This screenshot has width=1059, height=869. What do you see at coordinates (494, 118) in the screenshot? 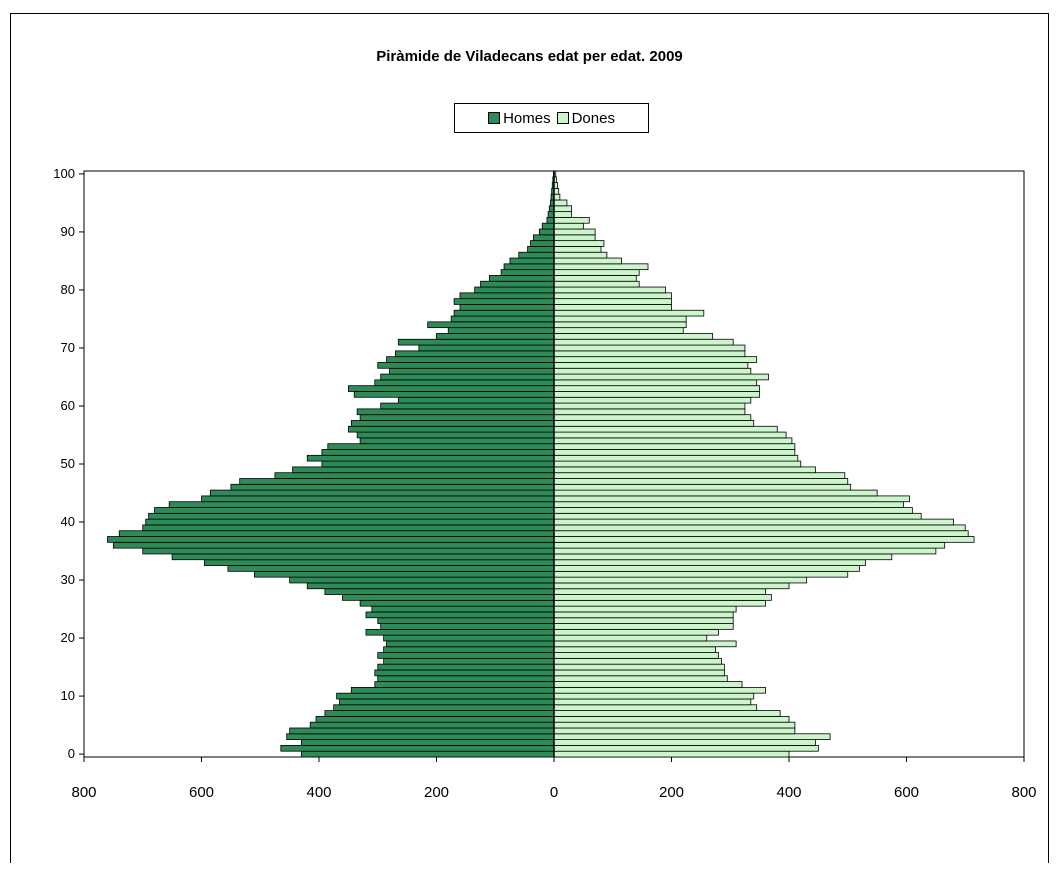
I see `legend-swatch-homes` at bounding box center [494, 118].